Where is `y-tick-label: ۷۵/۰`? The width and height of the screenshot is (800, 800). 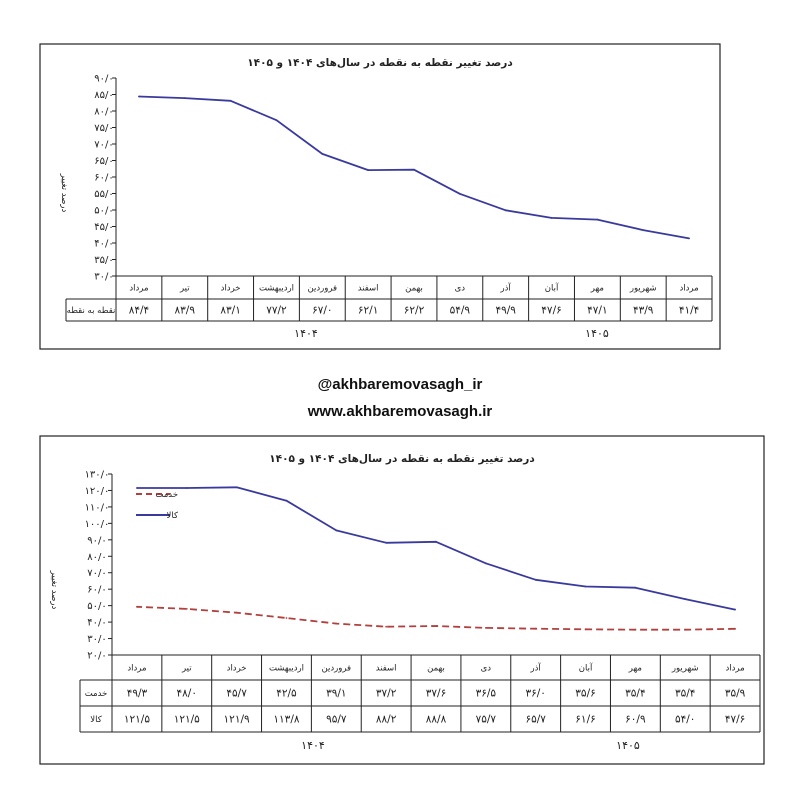
y-tick-label: ۷۵/۰ is located at coordinates (103, 128).